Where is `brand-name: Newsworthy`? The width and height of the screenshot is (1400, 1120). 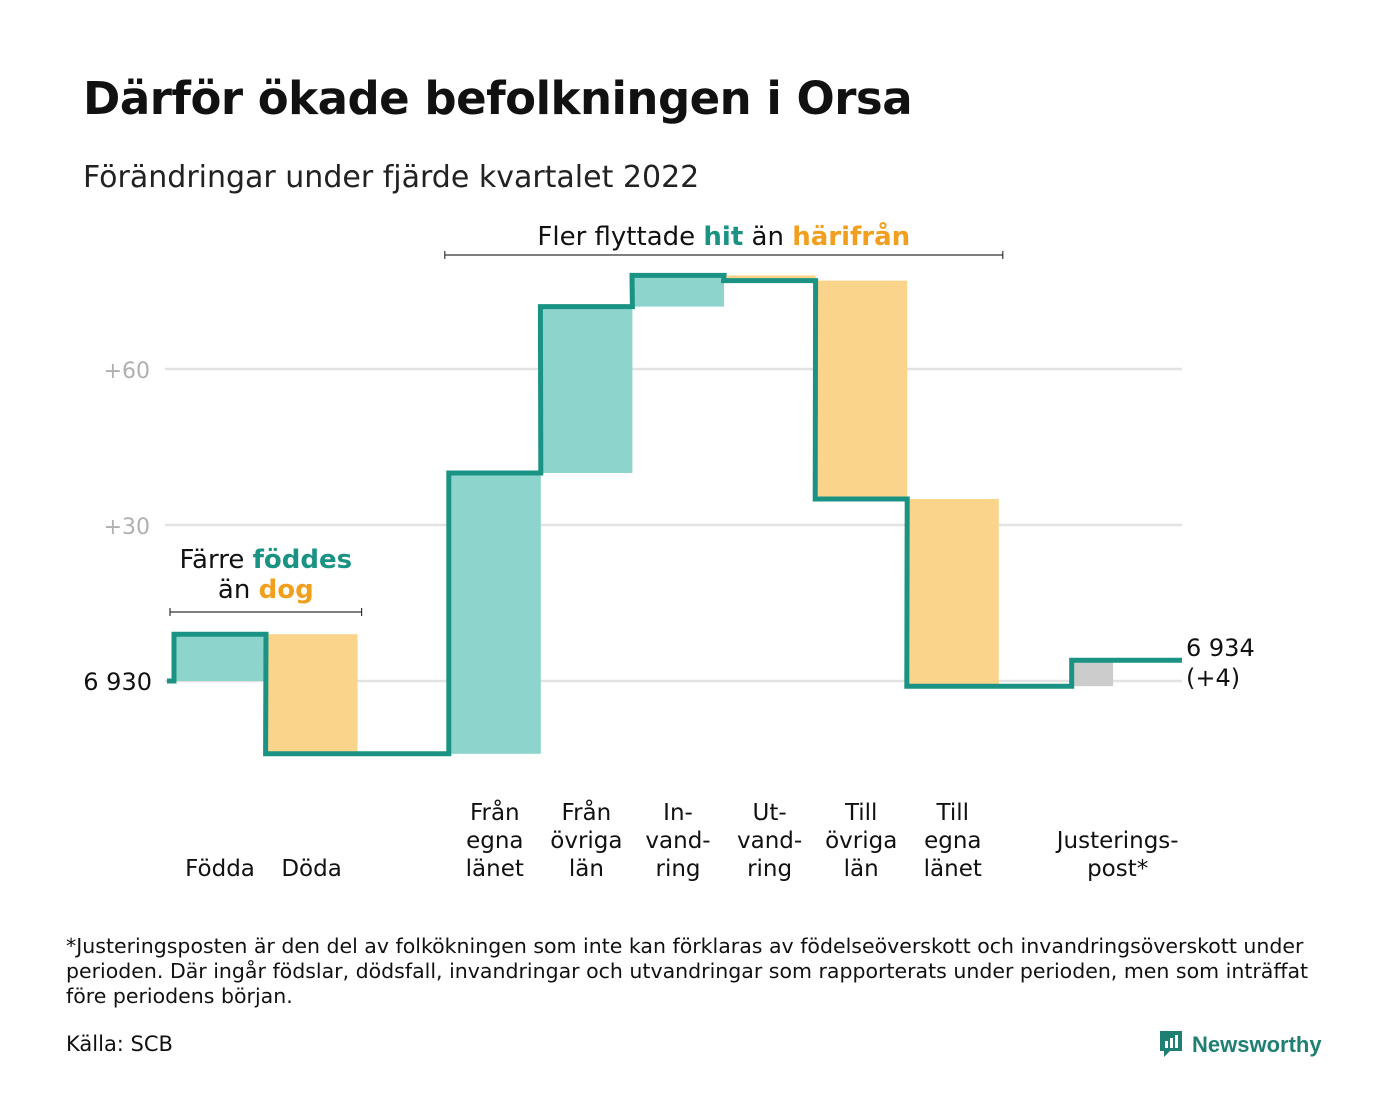
brand-name: Newsworthy is located at coordinates (1257, 1044).